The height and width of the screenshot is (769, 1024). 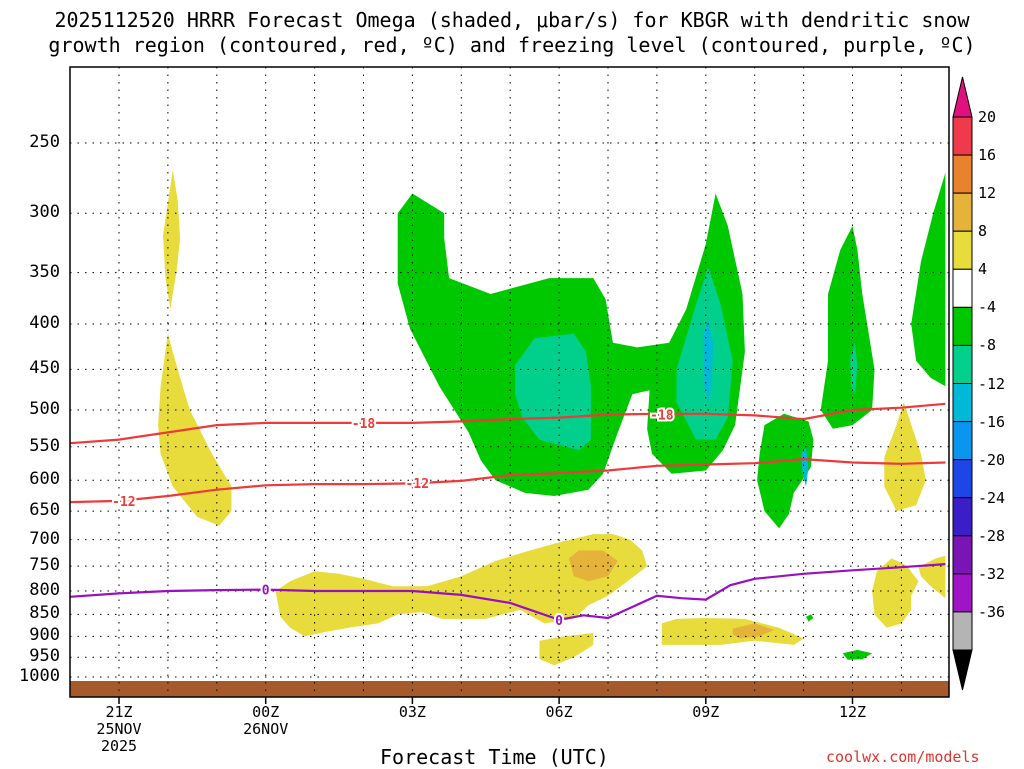 I want to click on y-tick-label: 950, so click(x=44, y=656).